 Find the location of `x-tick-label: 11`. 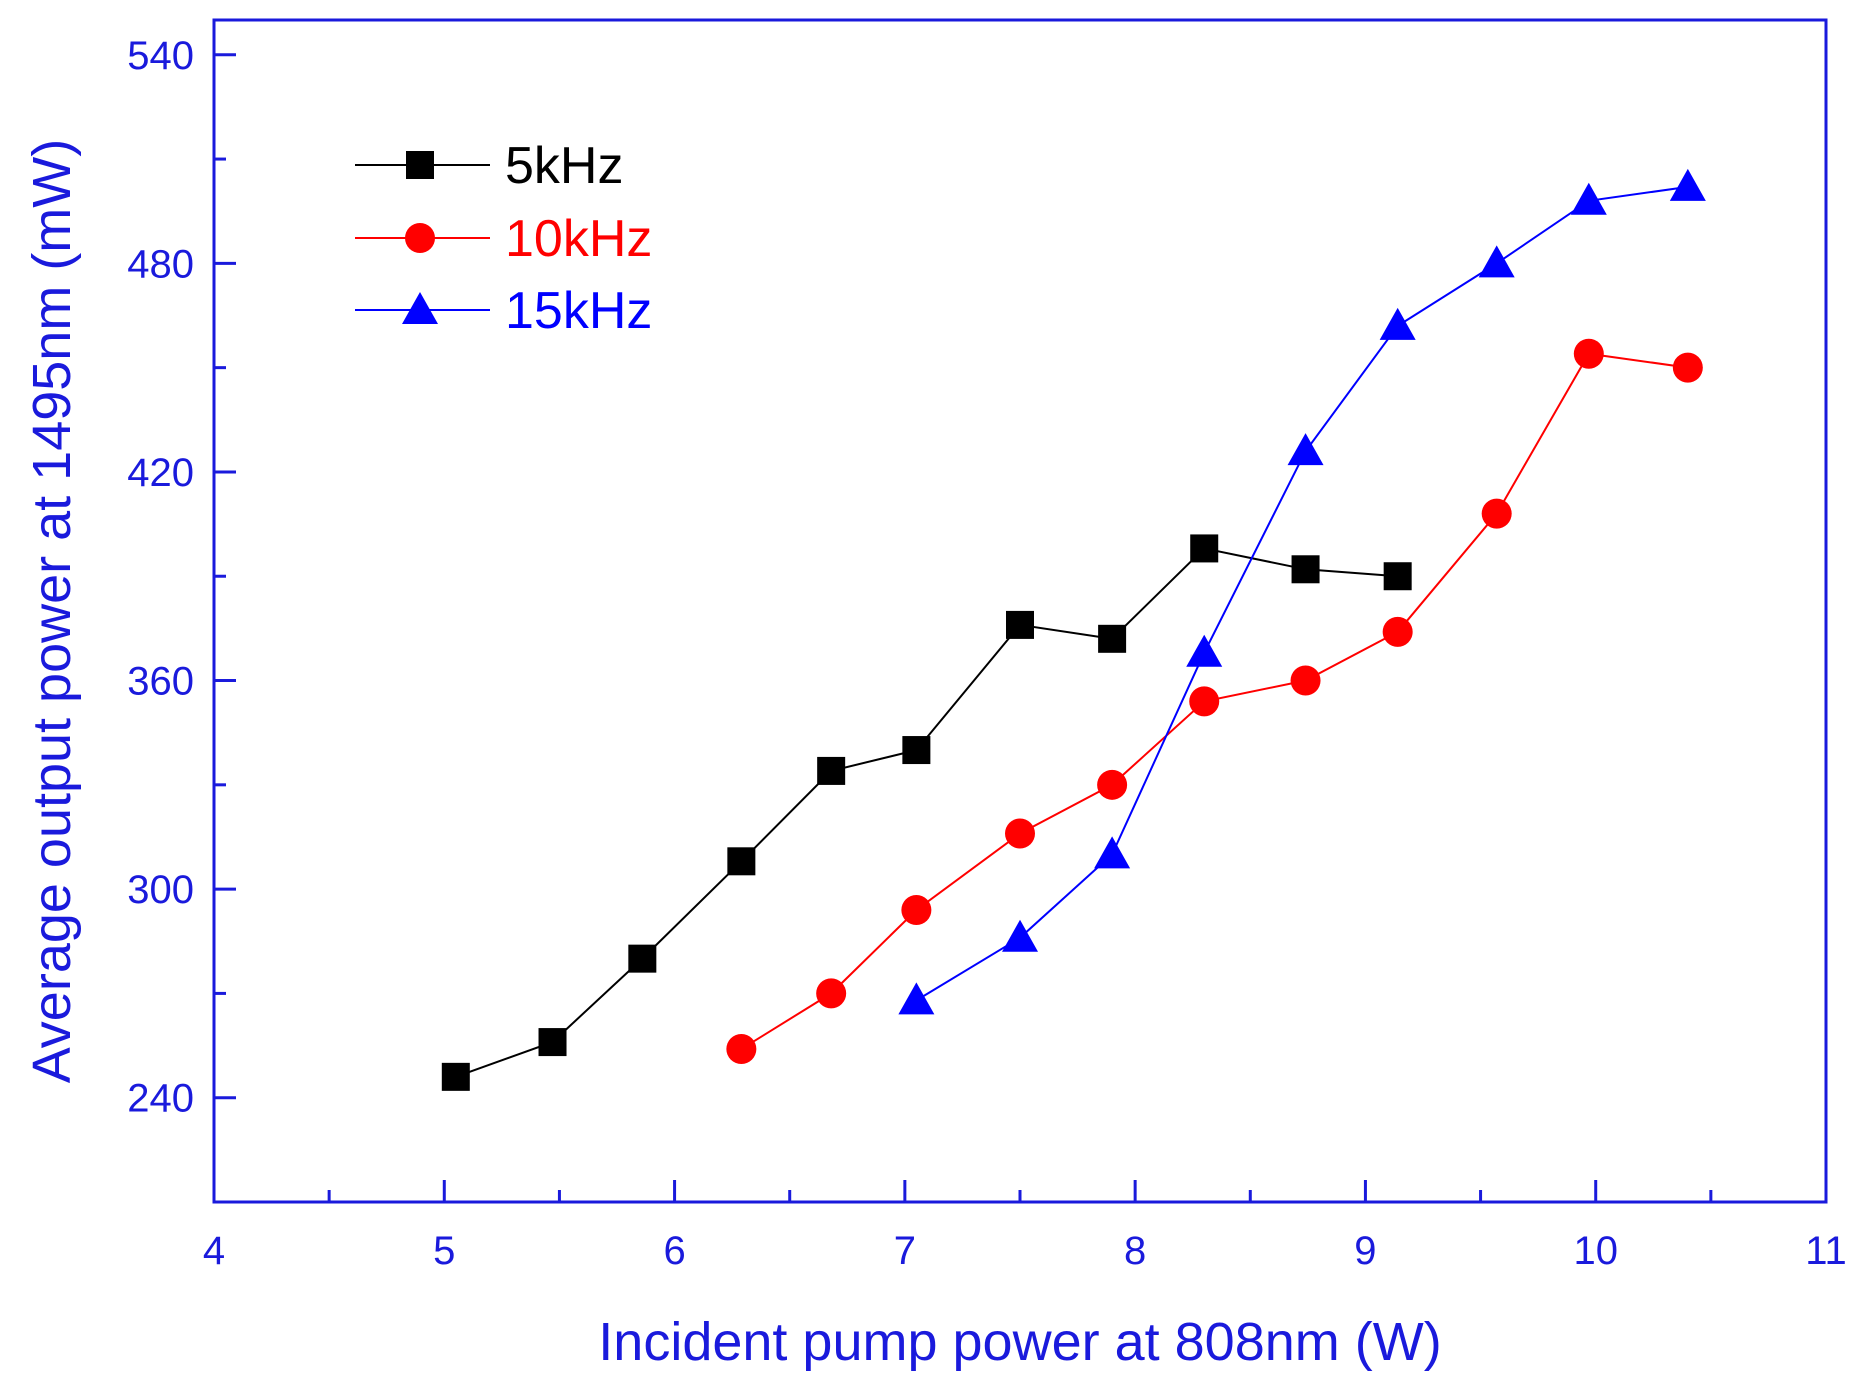

x-tick-label: 11 is located at coordinates (1826, 1251).